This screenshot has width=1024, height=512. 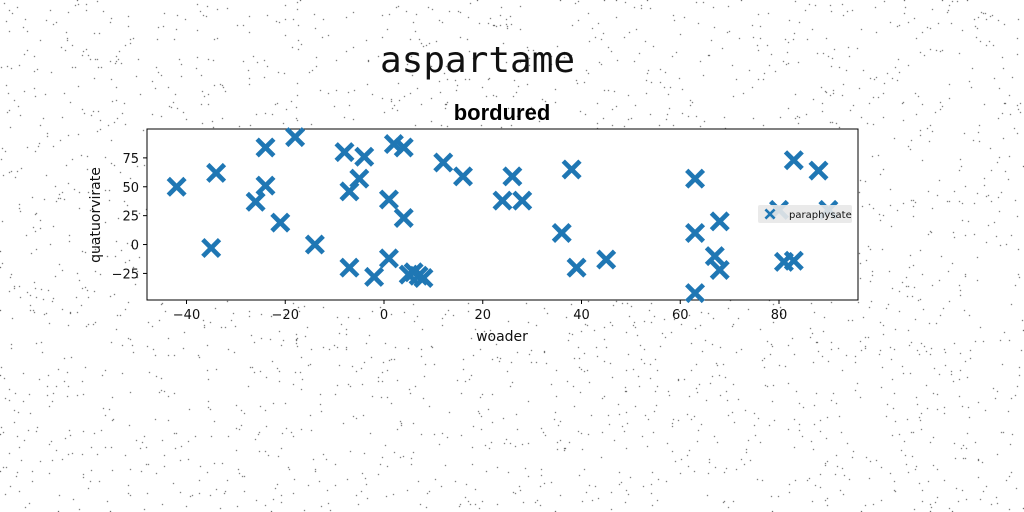 What do you see at coordinates (482, 315) in the screenshot?
I see `x-tick-label: 20` at bounding box center [482, 315].